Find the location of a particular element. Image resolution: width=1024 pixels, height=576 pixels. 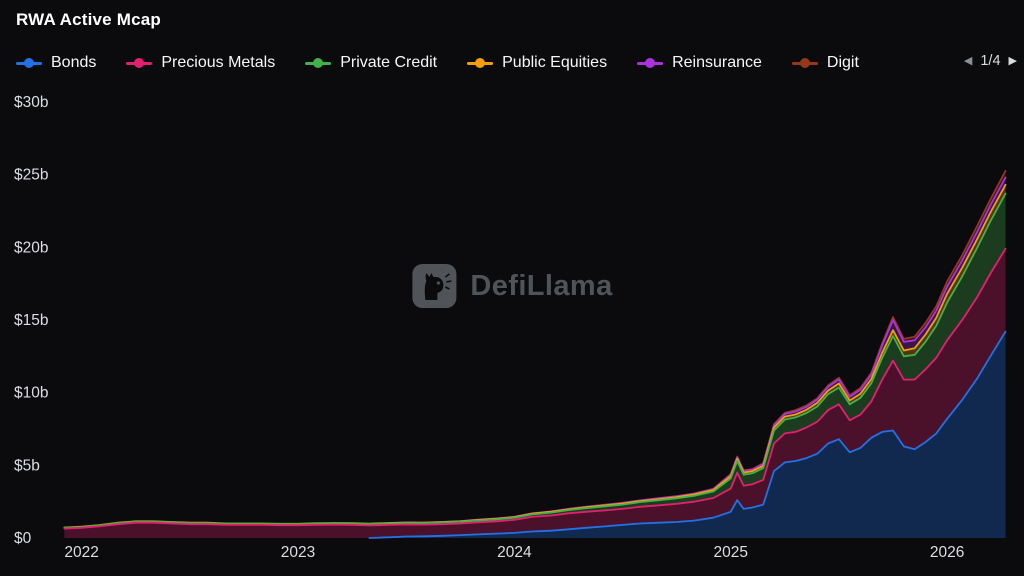

watermark-text: DefiLlama is located at coordinates (541, 285).